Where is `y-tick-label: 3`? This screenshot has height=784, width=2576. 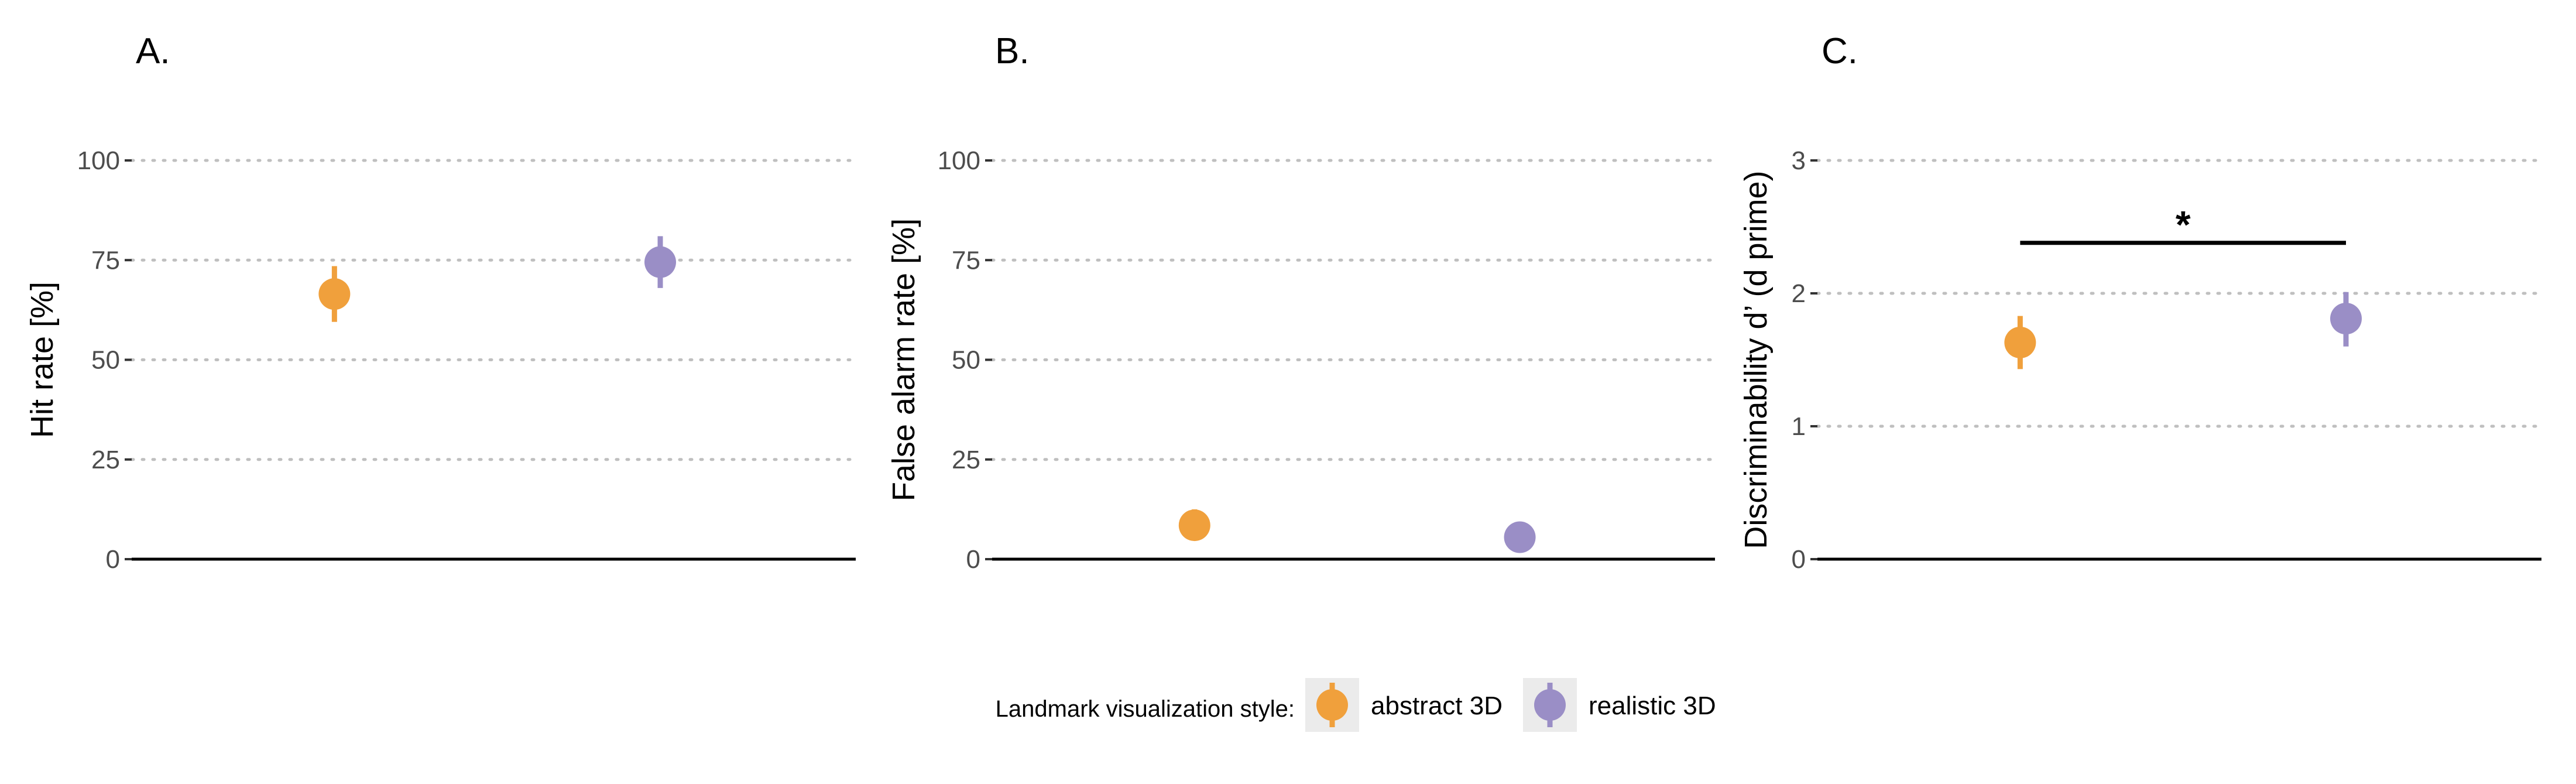 y-tick-label: 3 is located at coordinates (1799, 160).